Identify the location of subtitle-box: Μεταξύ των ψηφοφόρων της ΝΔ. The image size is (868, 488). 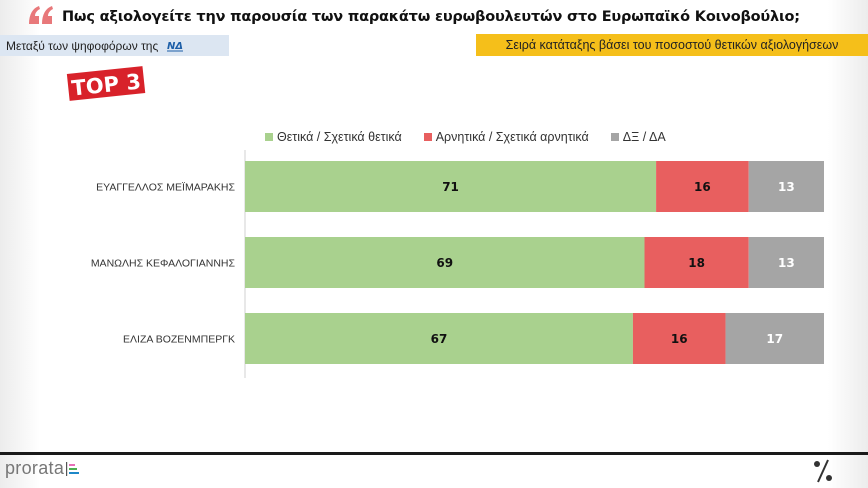
(114, 45).